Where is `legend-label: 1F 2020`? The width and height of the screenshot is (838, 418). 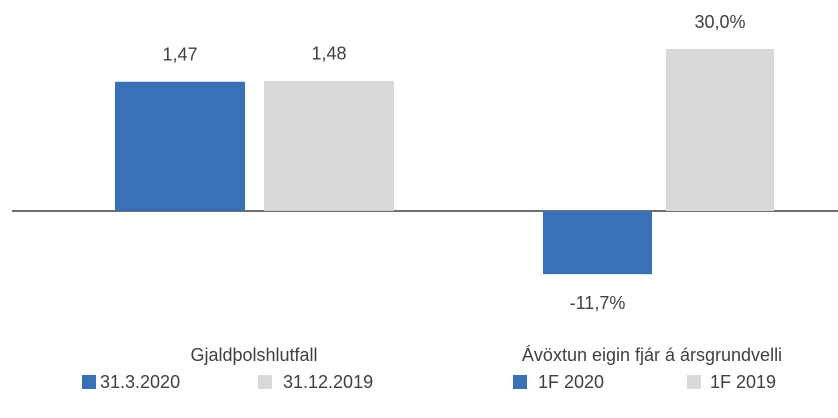
legend-label: 1F 2020 is located at coordinates (571, 382).